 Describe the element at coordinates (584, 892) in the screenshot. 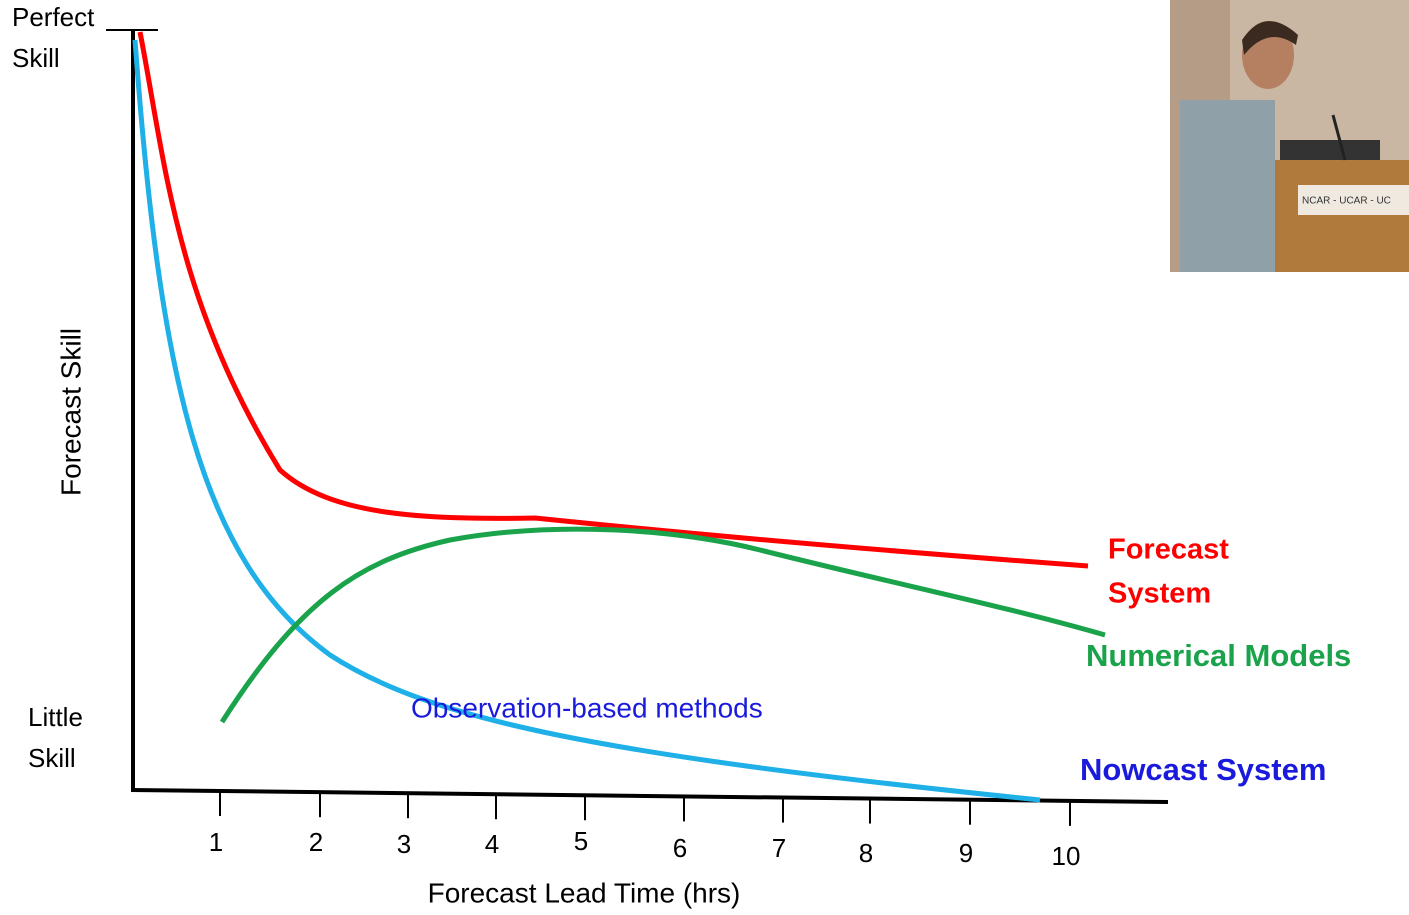

I see `x-axis-label: Forecast Lead Time (hrs)` at that location.